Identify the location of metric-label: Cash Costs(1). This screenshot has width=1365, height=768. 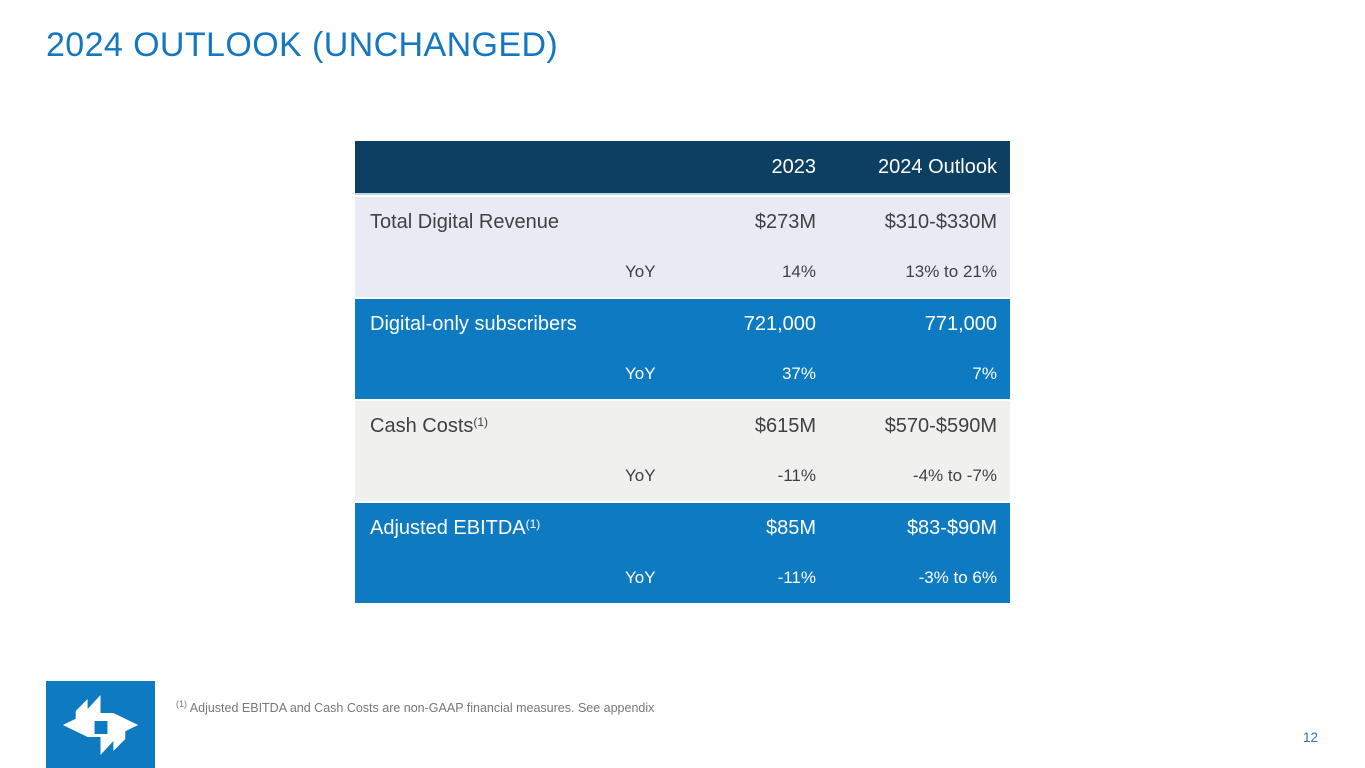
(497, 426).